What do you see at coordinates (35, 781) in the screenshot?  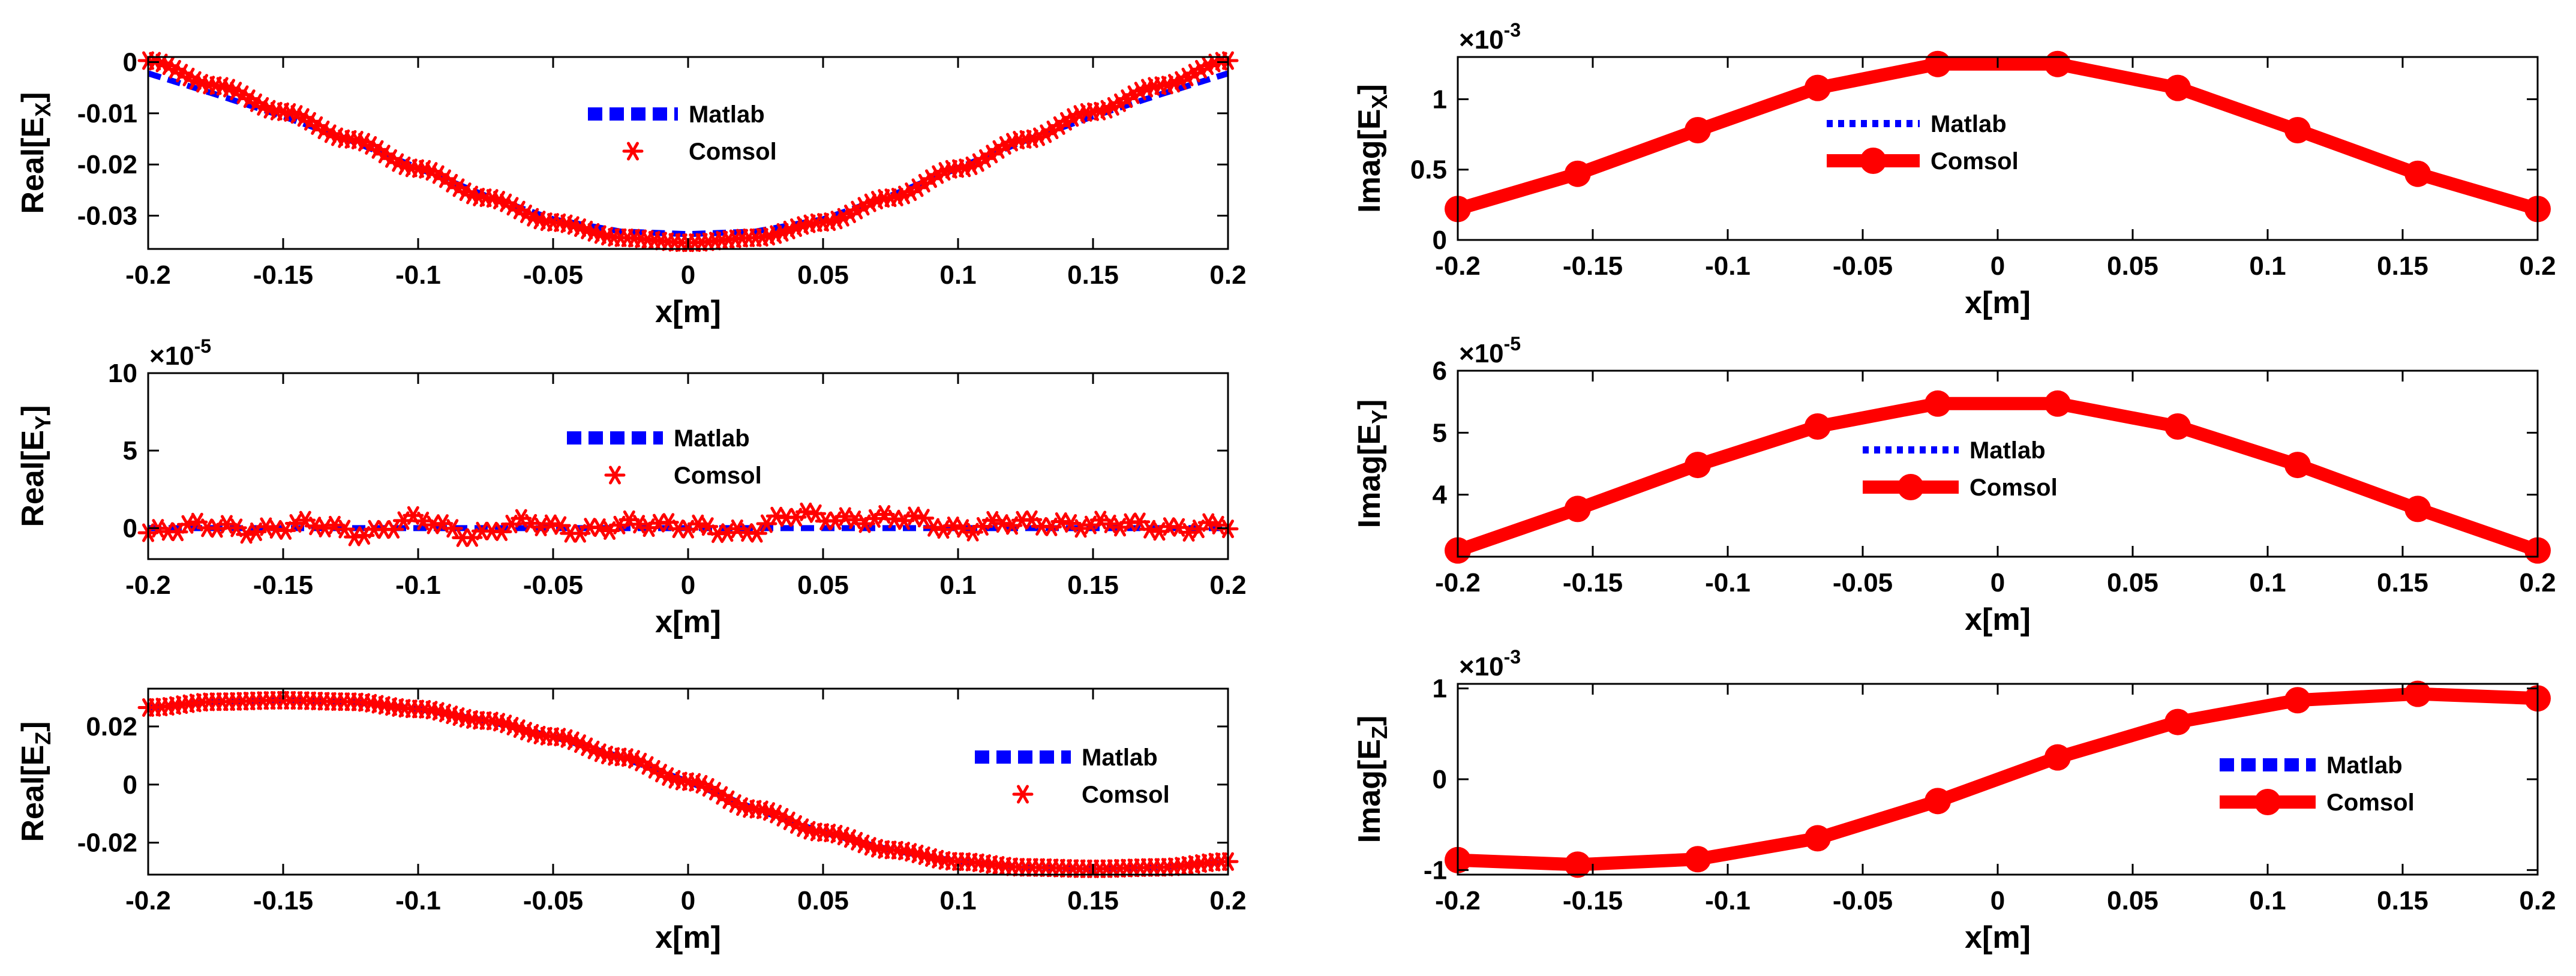 I see `real-ez-ylabel: Real[EZ]` at bounding box center [35, 781].